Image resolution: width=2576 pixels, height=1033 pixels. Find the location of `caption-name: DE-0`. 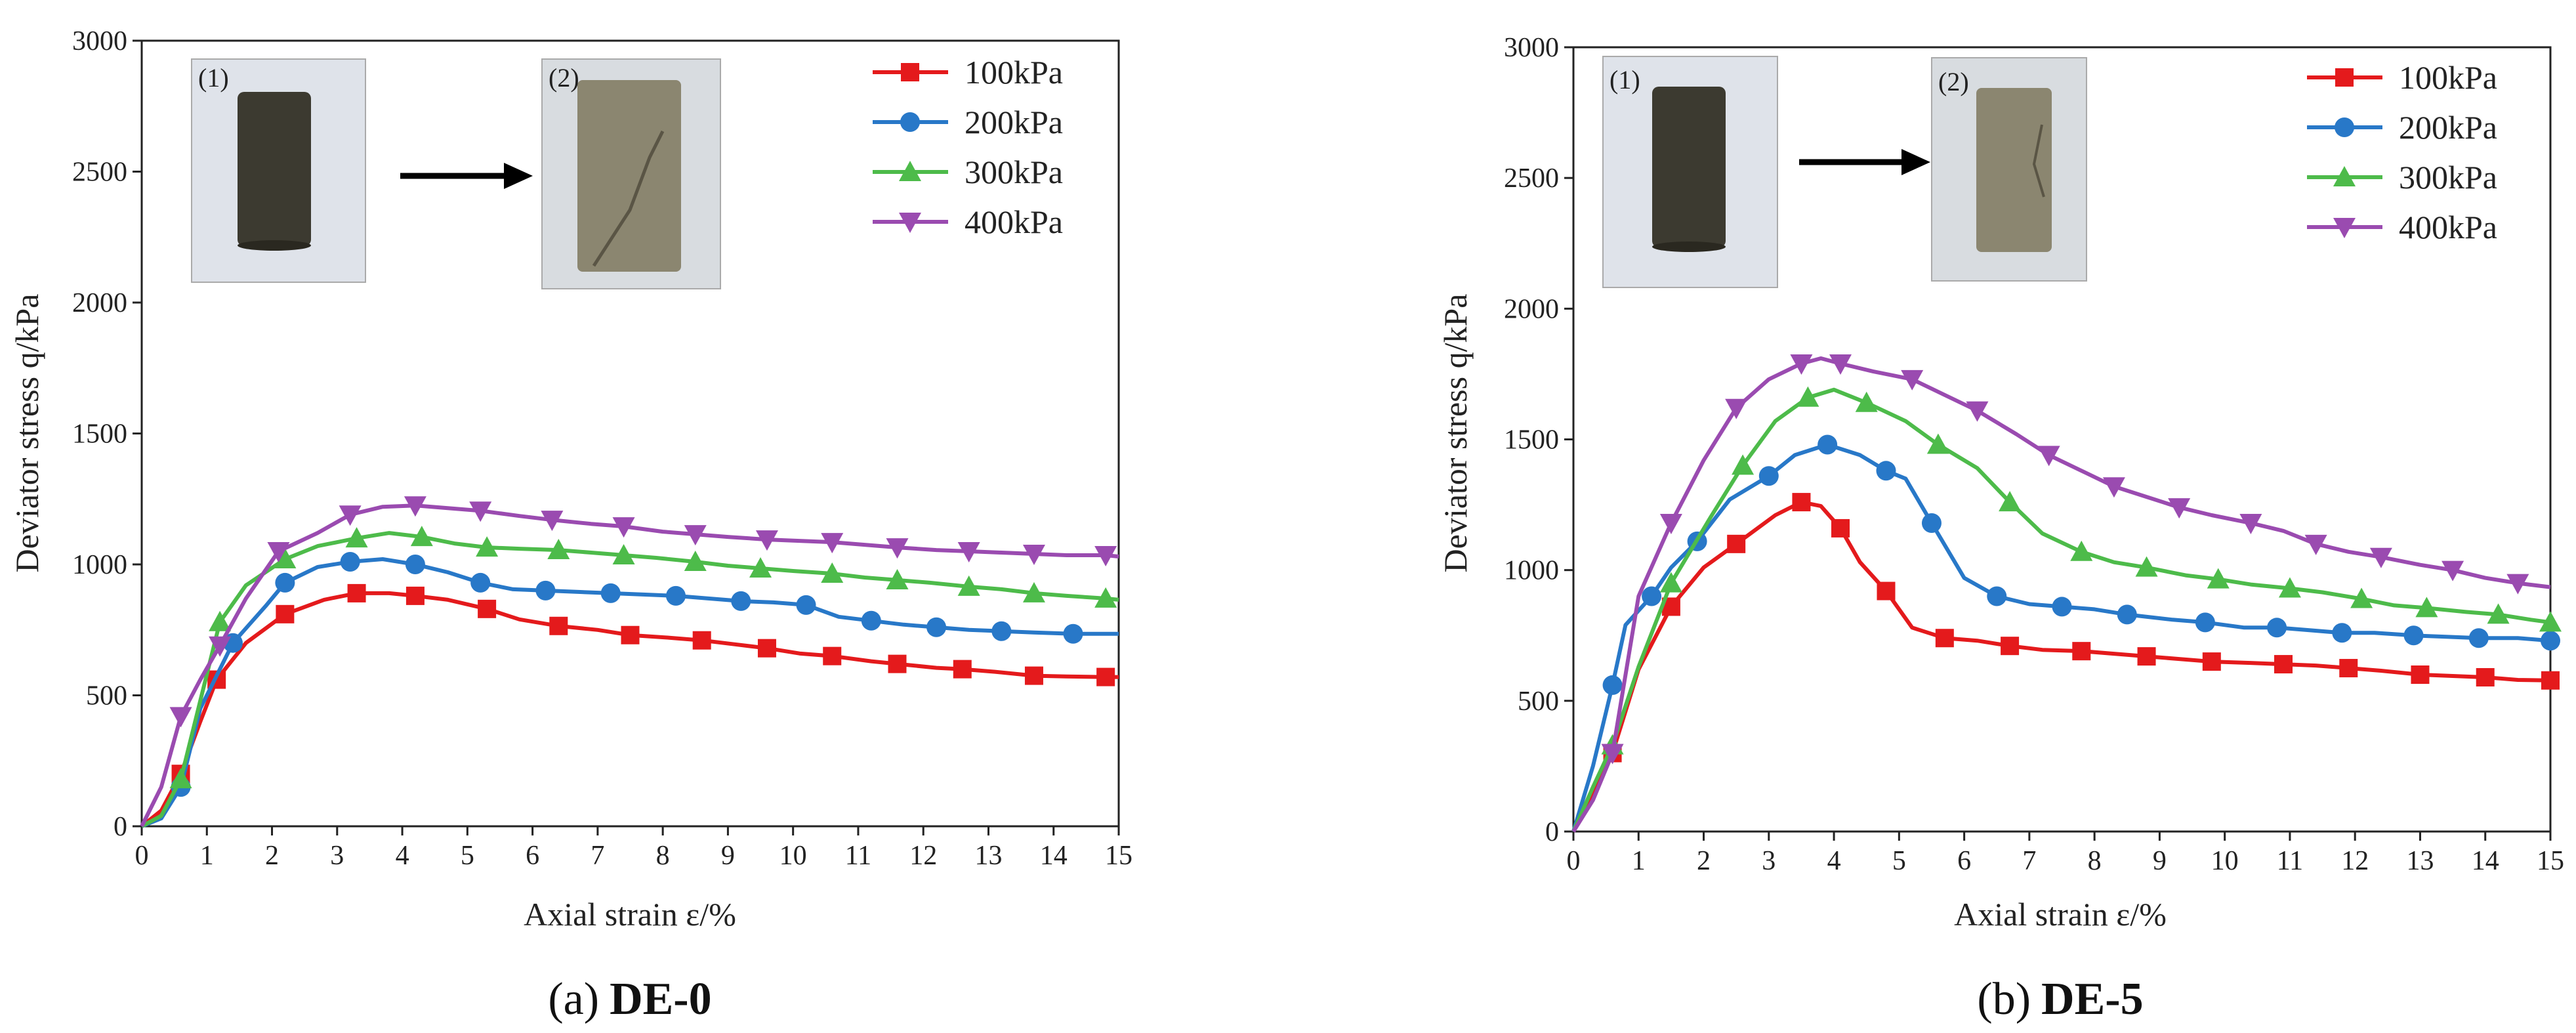

caption-name: DE-0 is located at coordinates (661, 999).